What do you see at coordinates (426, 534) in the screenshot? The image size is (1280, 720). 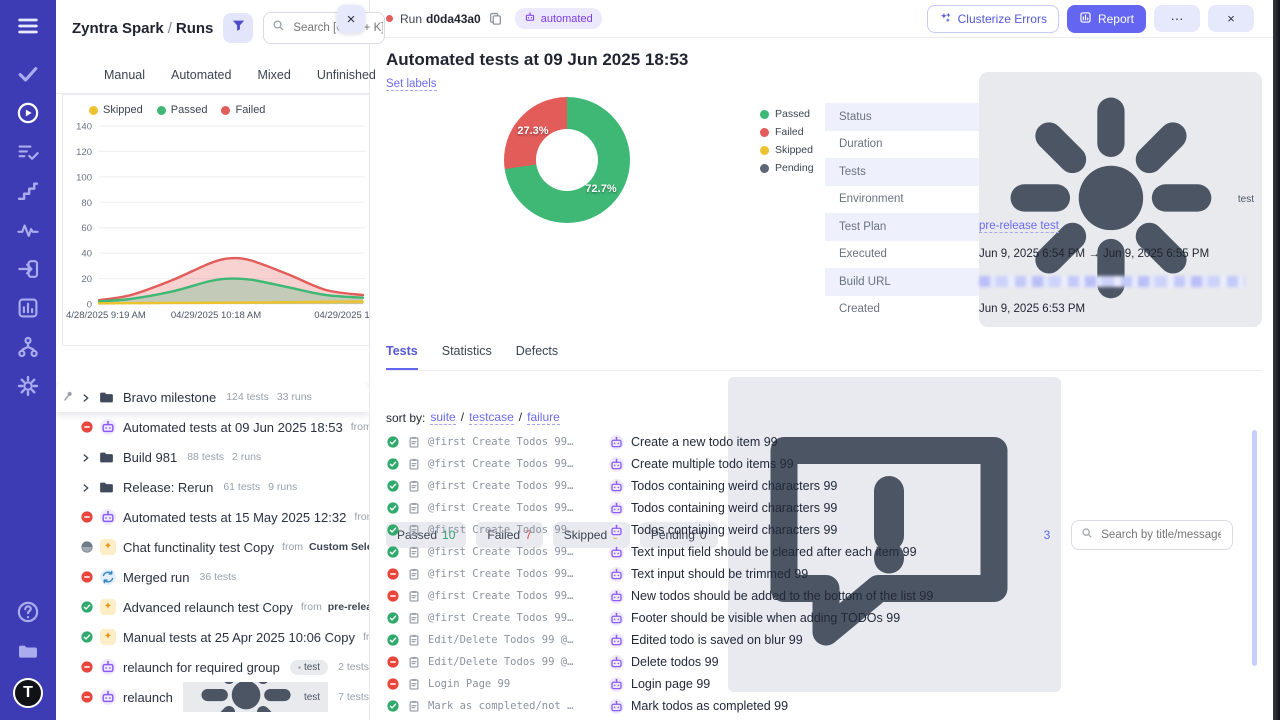 I see `filter-chip-passed: Passed 10` at bounding box center [426, 534].